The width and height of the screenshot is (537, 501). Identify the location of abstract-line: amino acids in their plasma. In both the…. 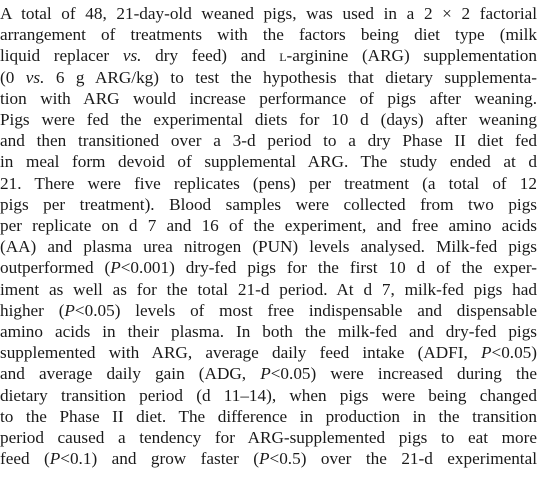
(268, 332).